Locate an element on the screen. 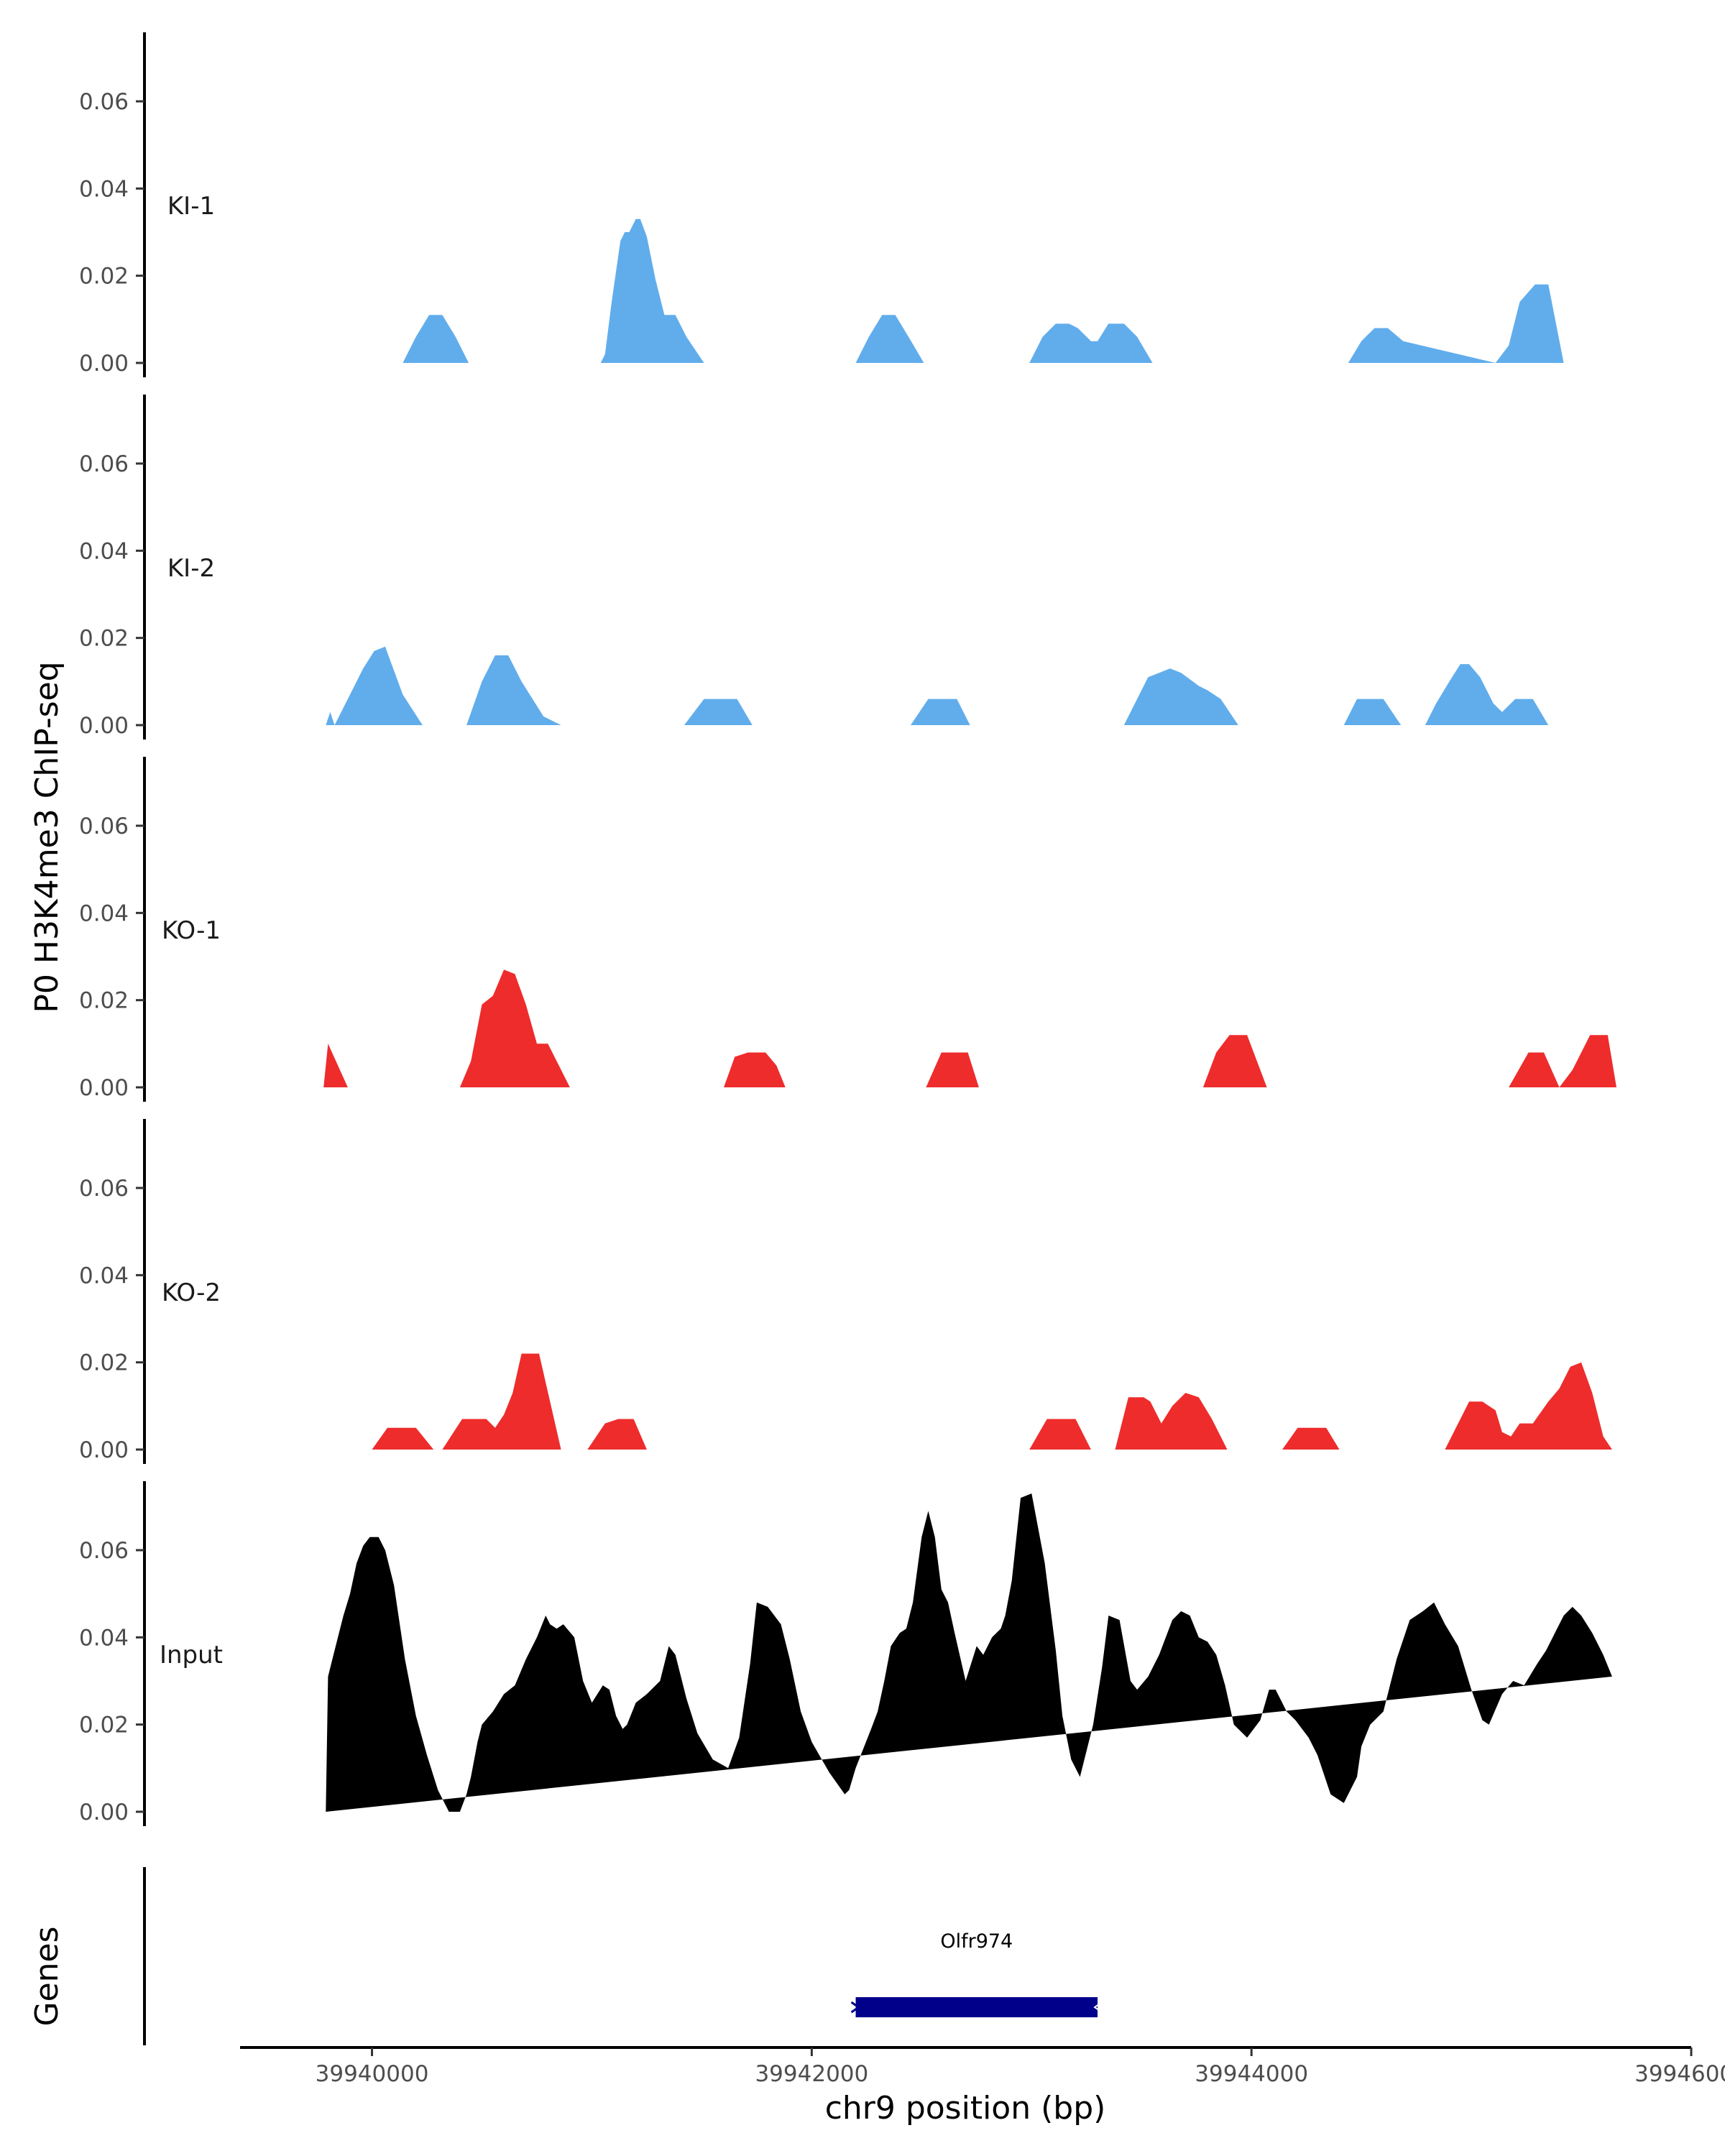 This screenshot has width=1725, height=2156. track-label: Input is located at coordinates (191, 1655).